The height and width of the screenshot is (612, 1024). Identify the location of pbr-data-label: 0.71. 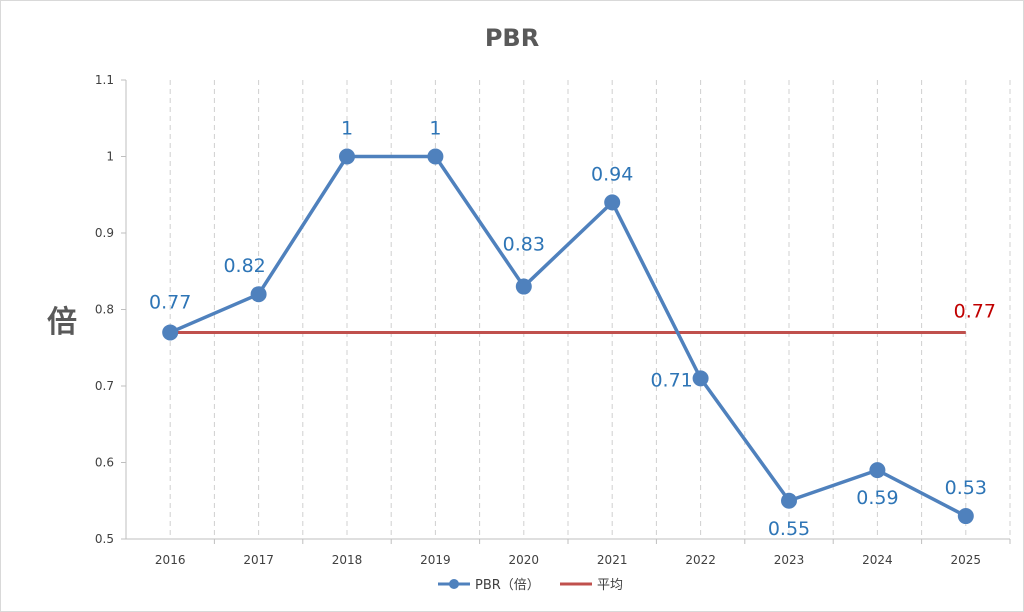
(671, 380).